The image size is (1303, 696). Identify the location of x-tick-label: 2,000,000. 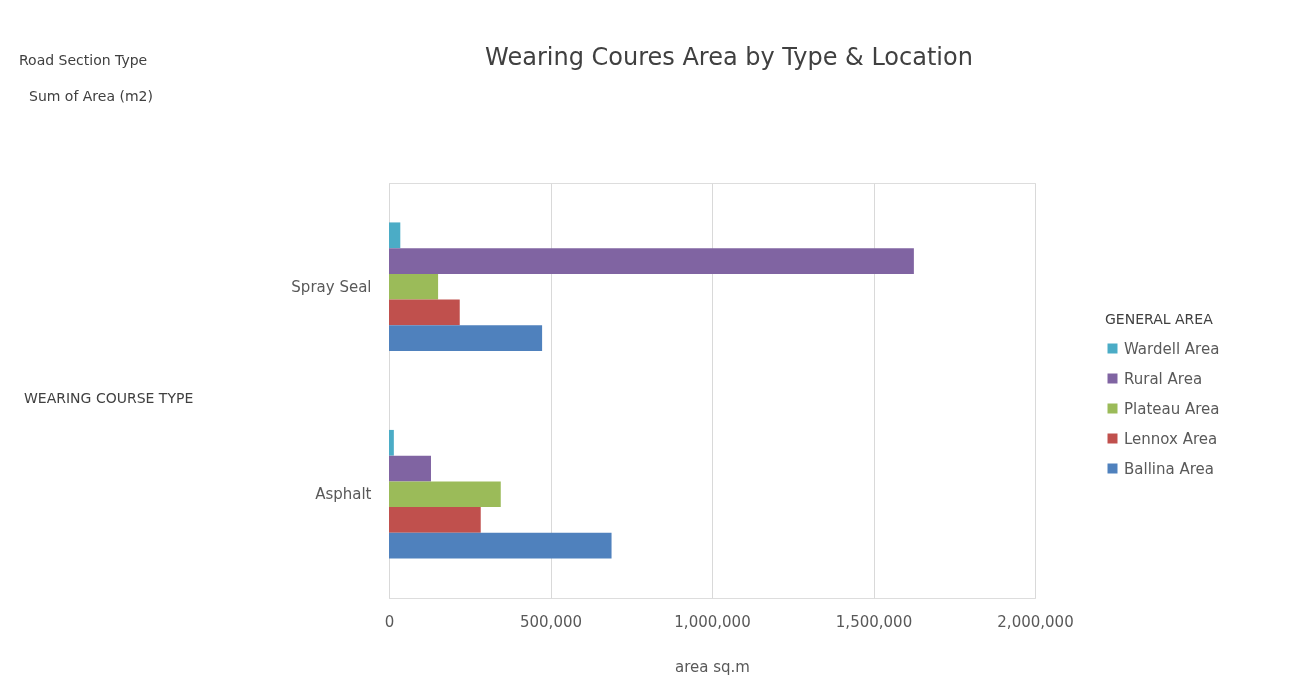
(1035, 621).